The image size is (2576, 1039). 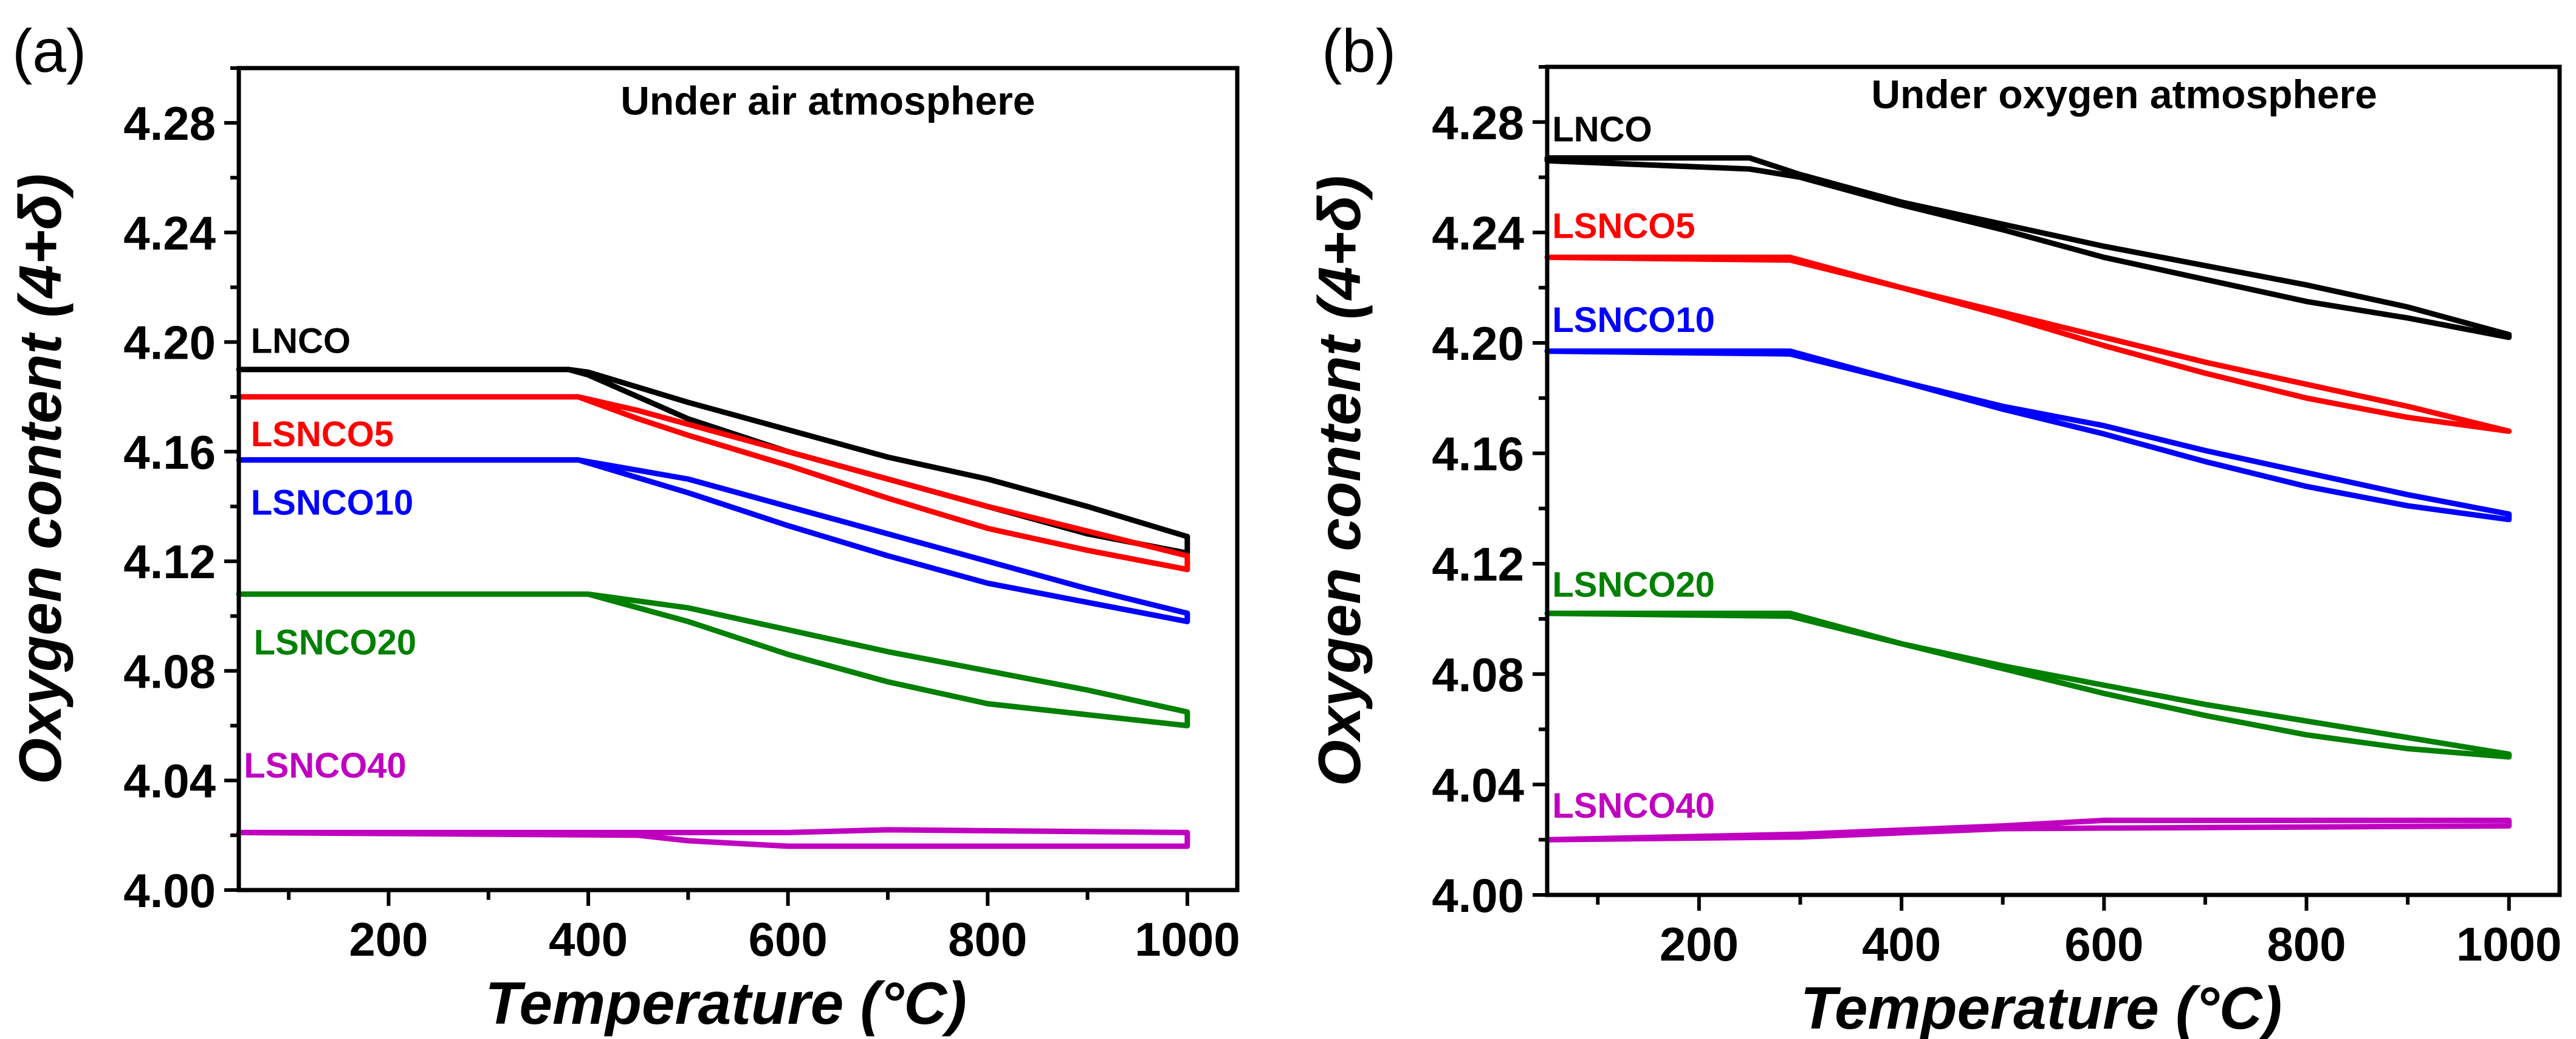 What do you see at coordinates (827, 100) in the screenshot?
I see `chart-title: Under air atmosphere` at bounding box center [827, 100].